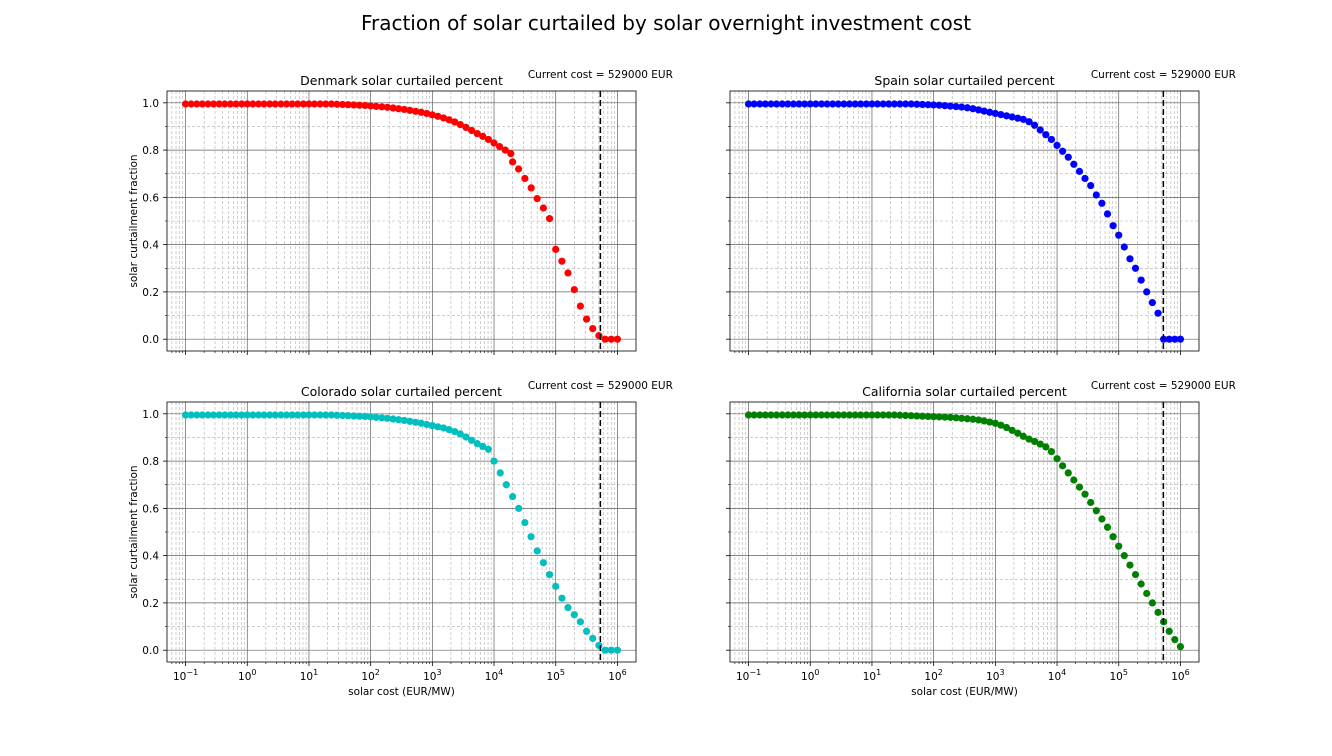 This screenshot has height=756, width=1332. Describe the element at coordinates (964, 391) in the screenshot. I see `subplot-title: California solar curtailed percent` at that location.